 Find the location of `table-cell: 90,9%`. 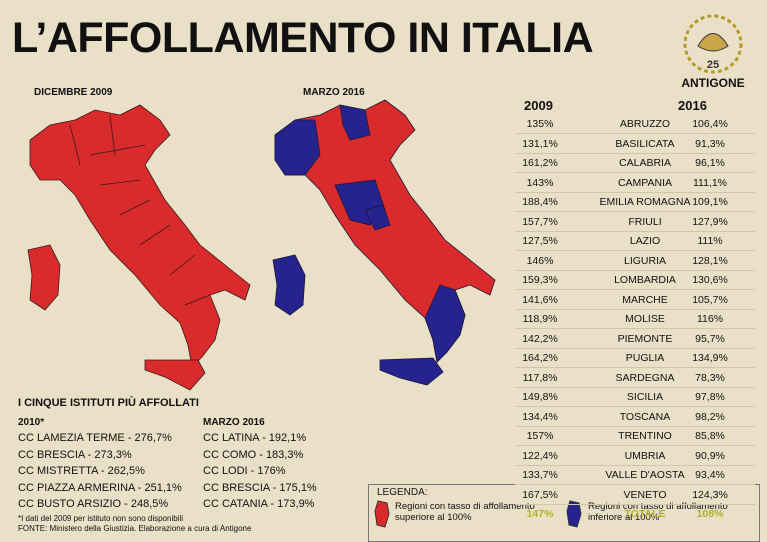

table-cell: 90,9% is located at coordinates (710, 455).